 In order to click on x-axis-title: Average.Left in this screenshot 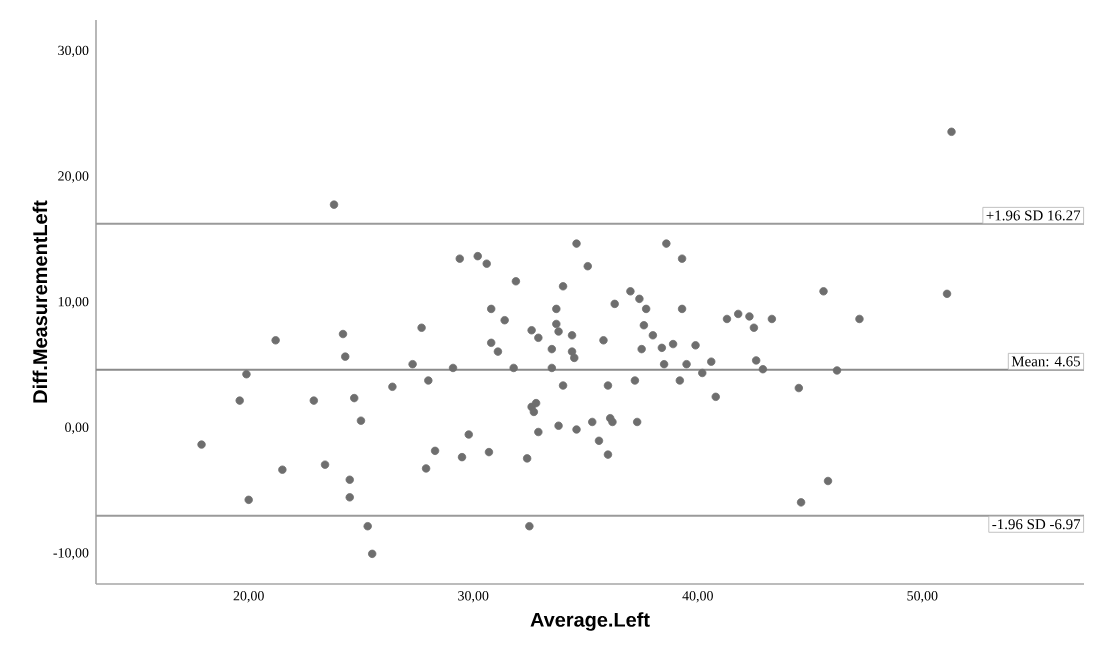, I will do `click(590, 621)`.